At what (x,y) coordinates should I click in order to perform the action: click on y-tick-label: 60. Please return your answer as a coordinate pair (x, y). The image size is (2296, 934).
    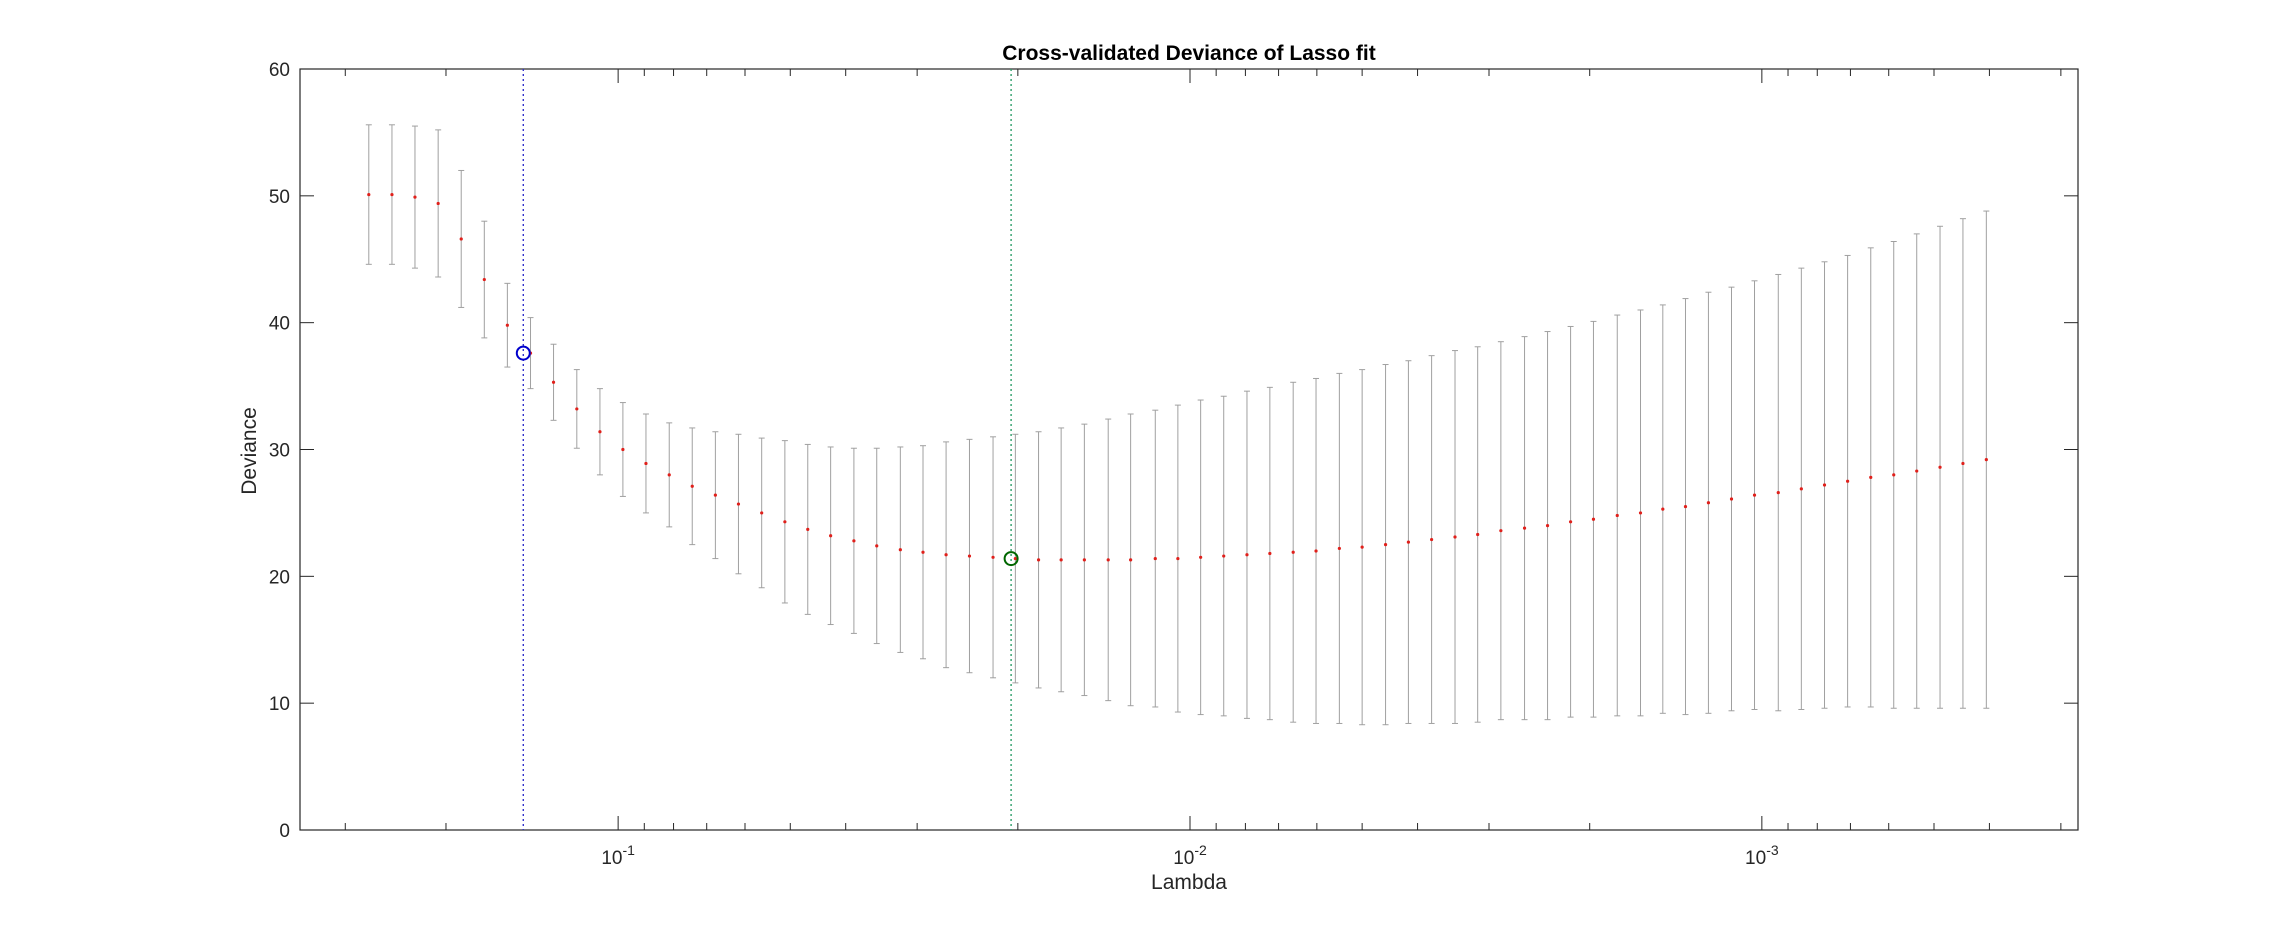
    Looking at the image, I should click on (279, 70).